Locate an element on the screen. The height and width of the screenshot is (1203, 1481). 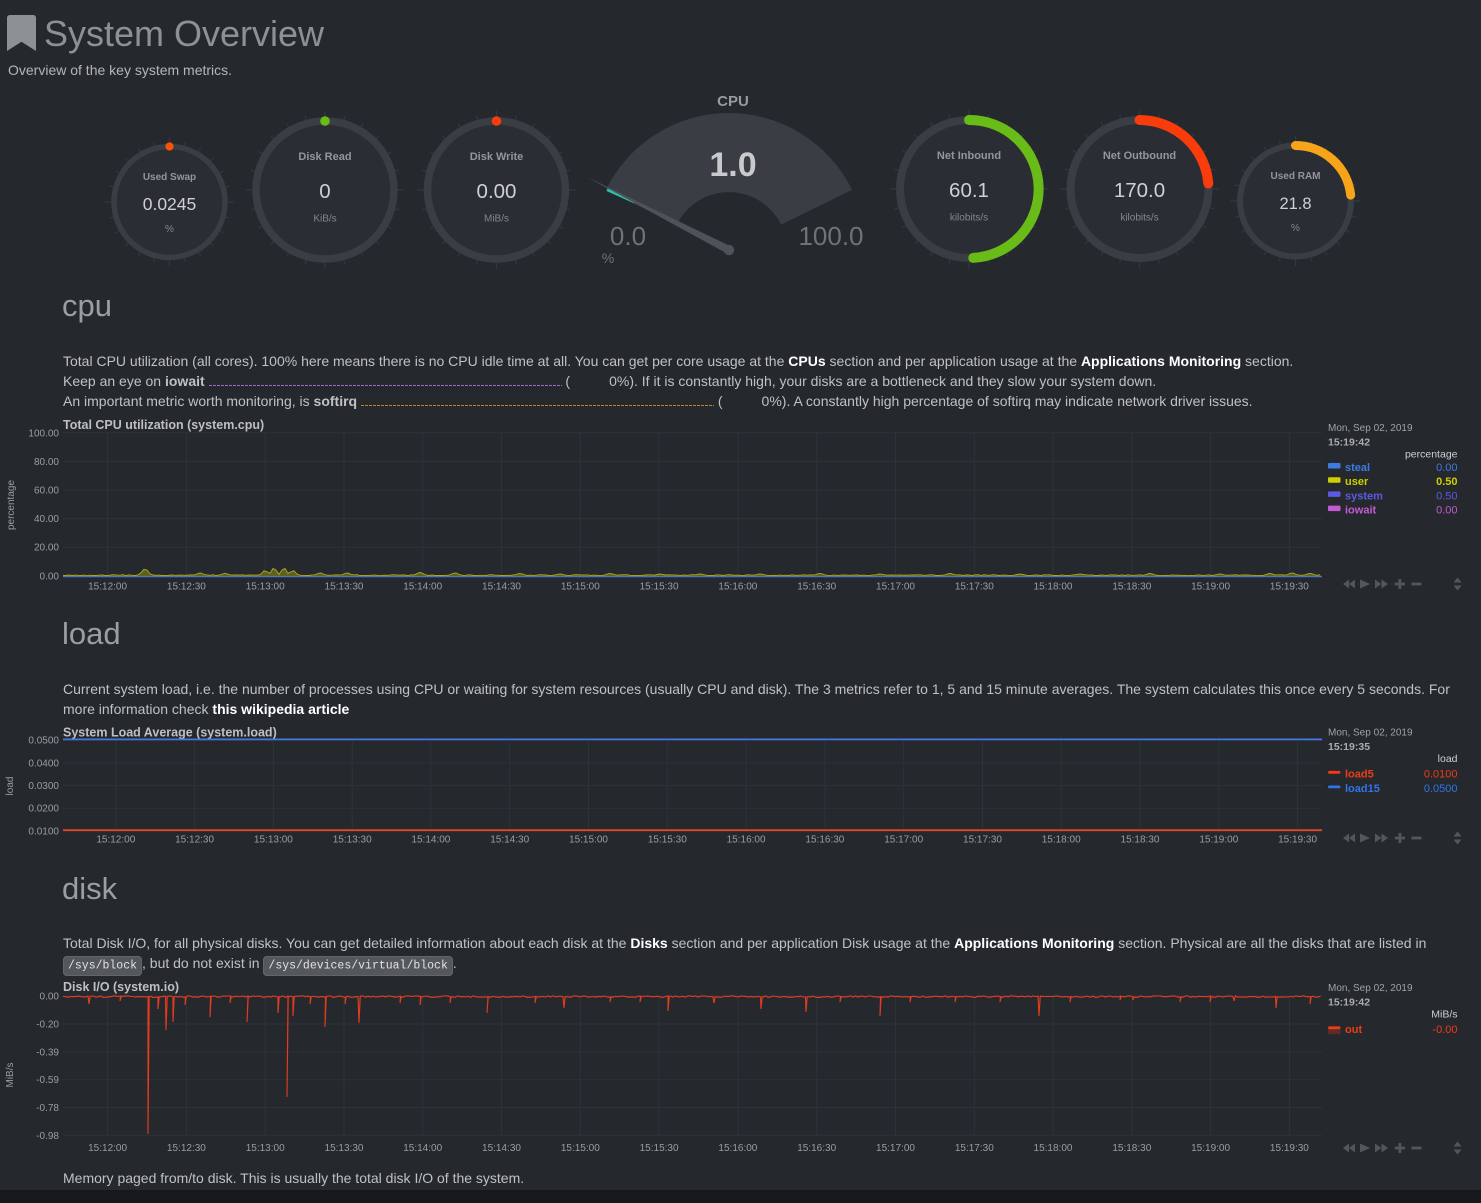
svg-text: -0.98 is located at coordinates (47, 1136).